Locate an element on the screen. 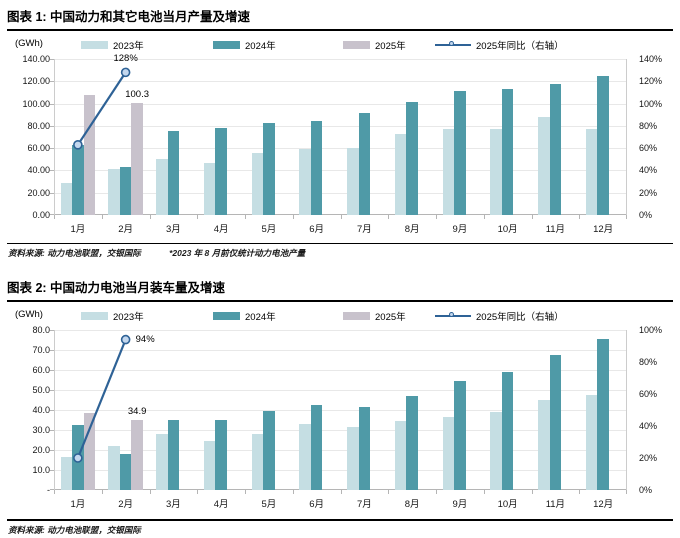  legend-label-2025: 2025年 is located at coordinates (390, 317).